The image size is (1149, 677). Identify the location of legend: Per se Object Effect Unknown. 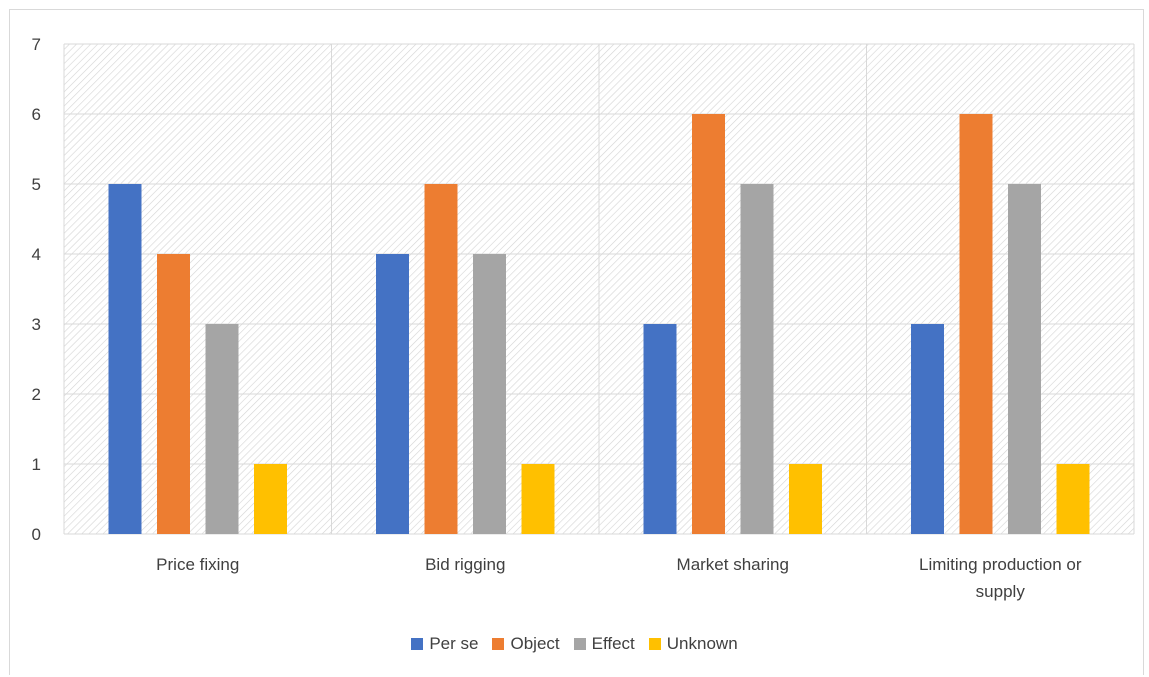
(574, 644).